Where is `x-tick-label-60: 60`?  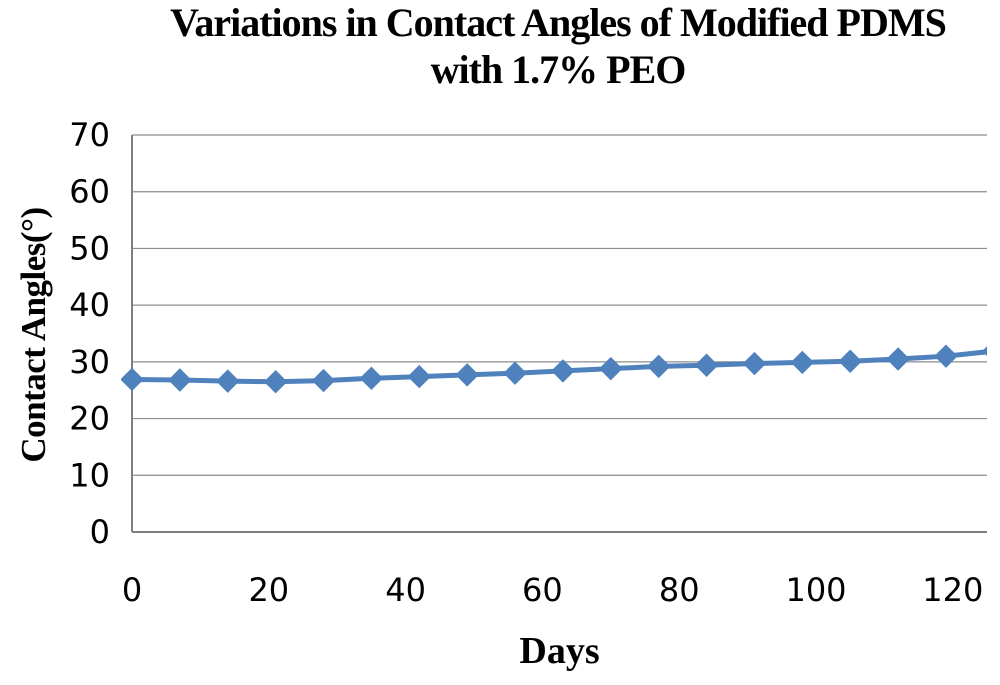 x-tick-label-60: 60 is located at coordinates (542, 590).